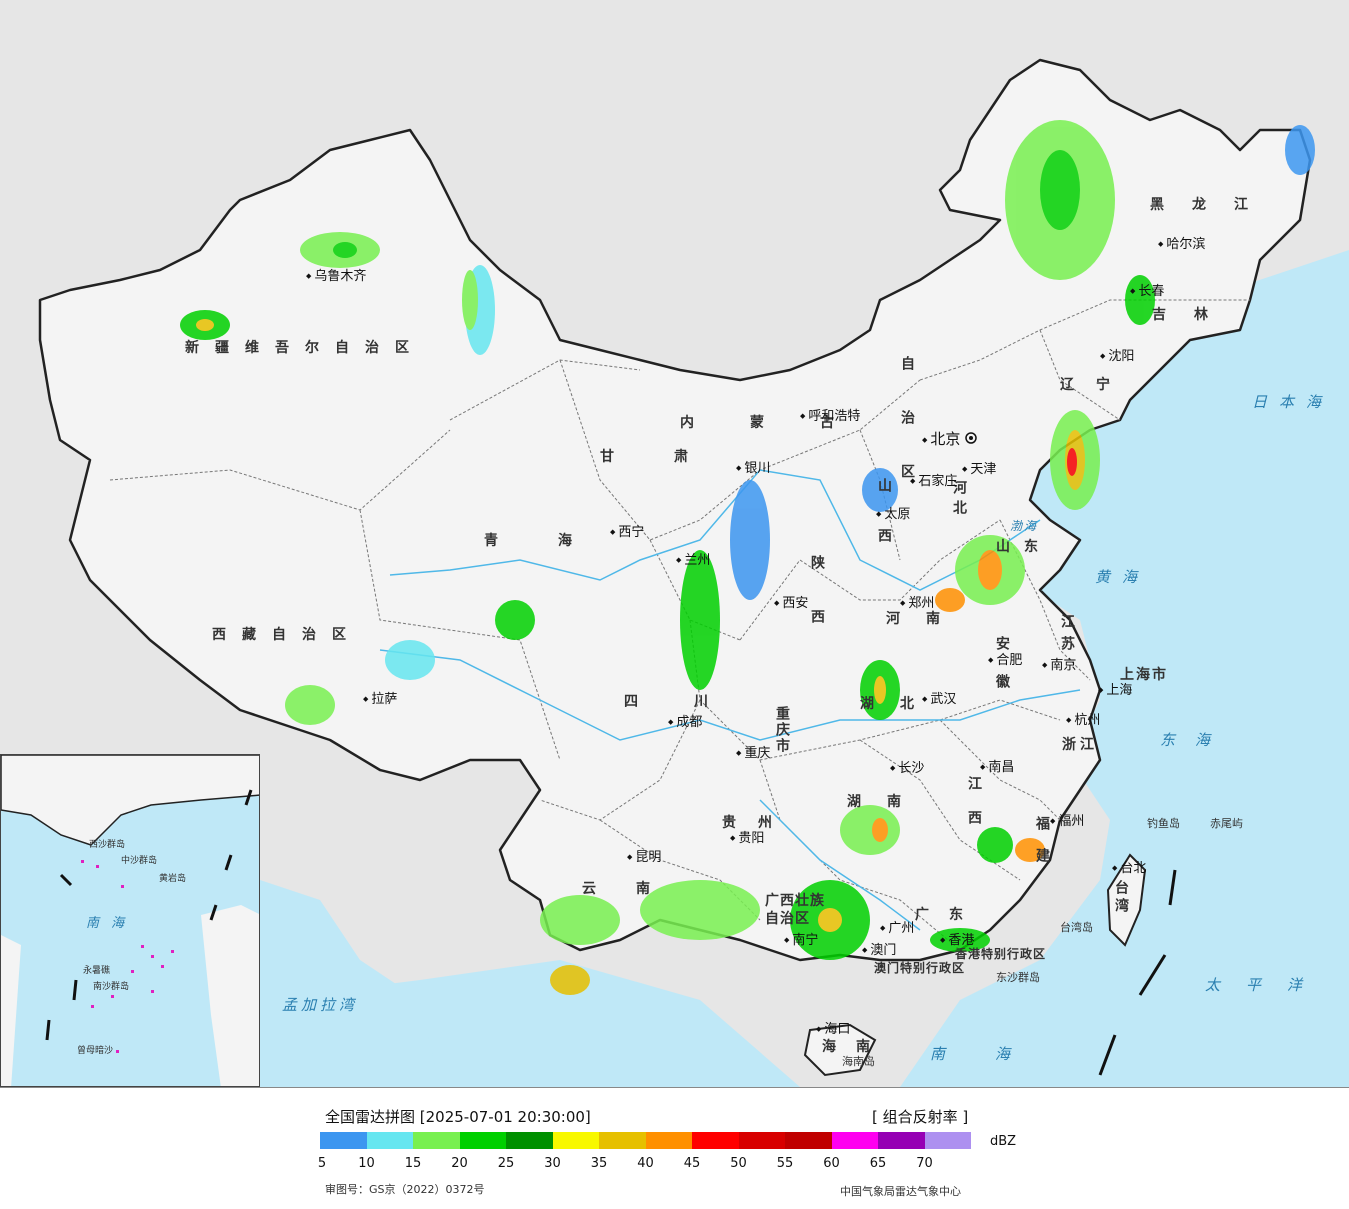  What do you see at coordinates (878, 1163) in the screenshot?
I see `legend-tick: 65` at bounding box center [878, 1163].